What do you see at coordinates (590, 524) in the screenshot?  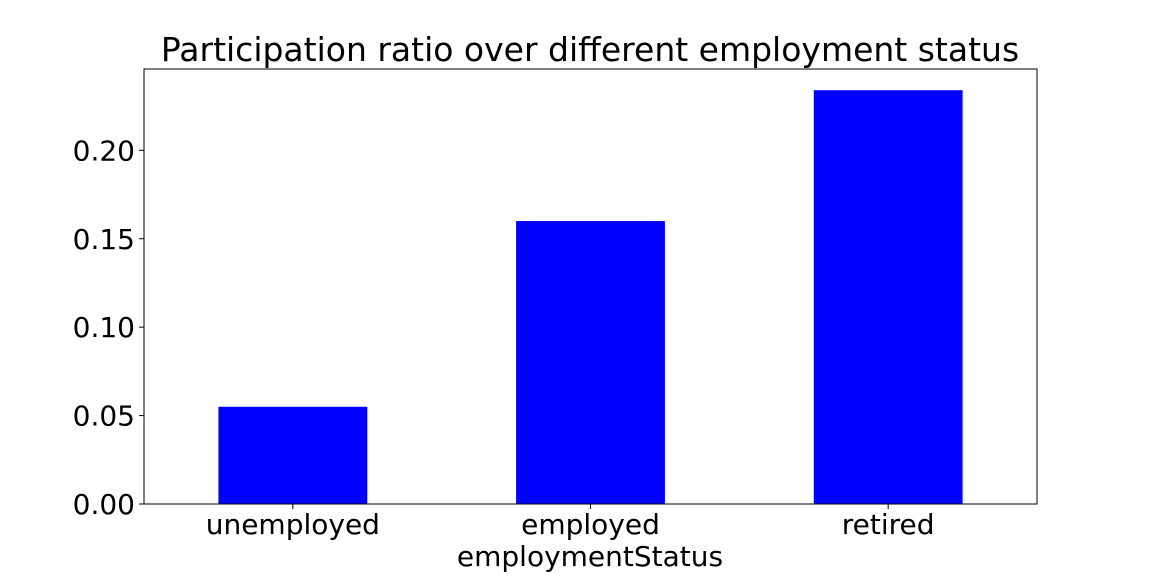 I see `x-tick-label-employed: employed` at bounding box center [590, 524].